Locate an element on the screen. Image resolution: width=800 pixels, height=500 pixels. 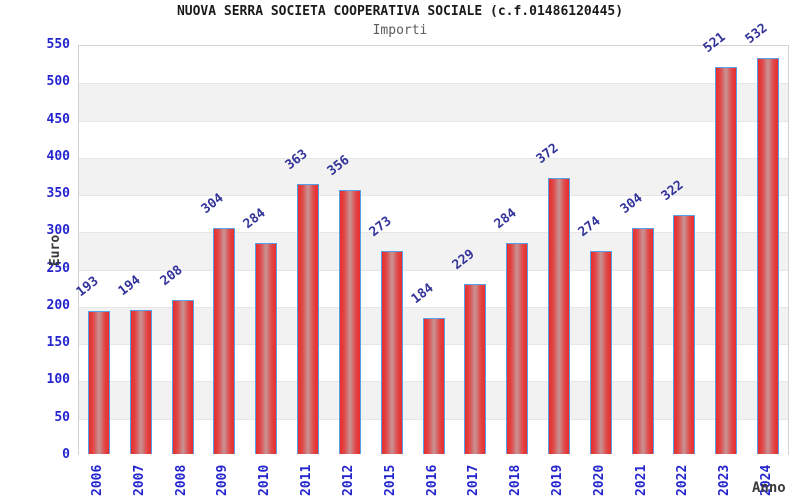
y-tick-label: 200 is located at coordinates (58, 305).